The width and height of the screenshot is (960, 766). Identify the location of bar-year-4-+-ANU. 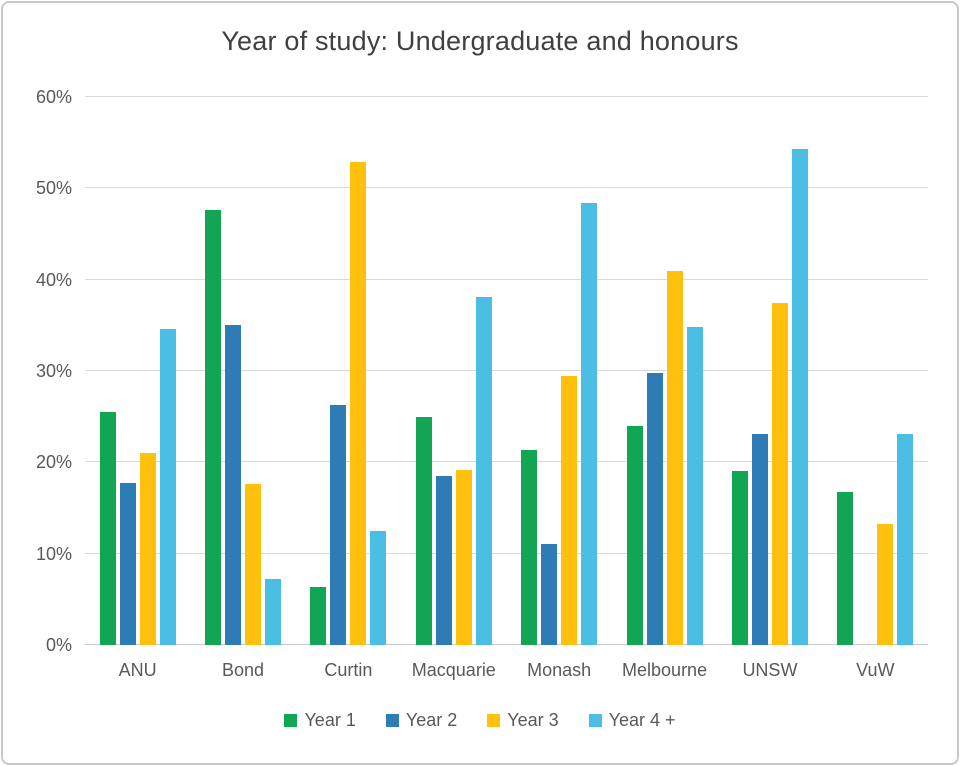
(167, 487).